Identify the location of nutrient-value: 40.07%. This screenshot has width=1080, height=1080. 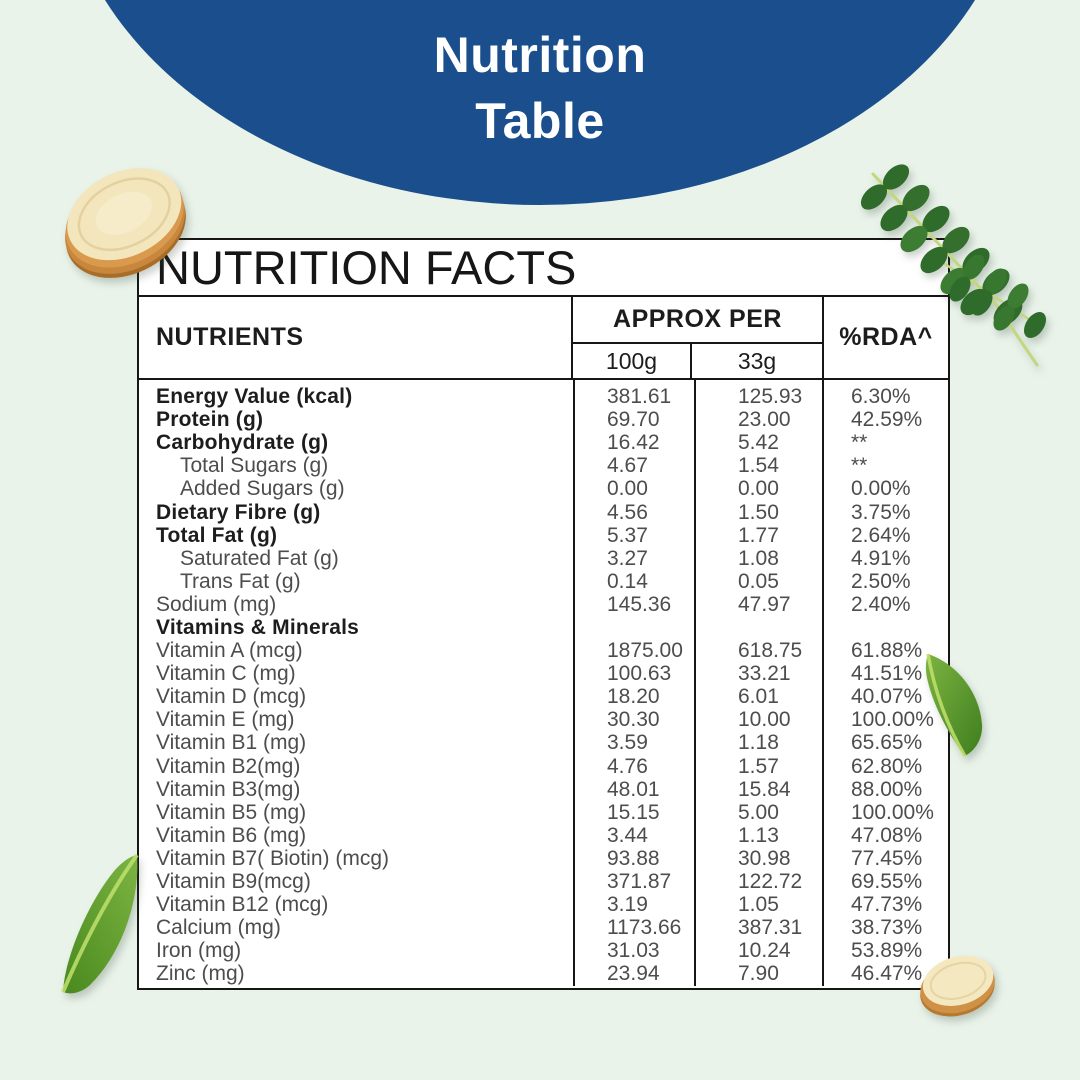
(887, 697).